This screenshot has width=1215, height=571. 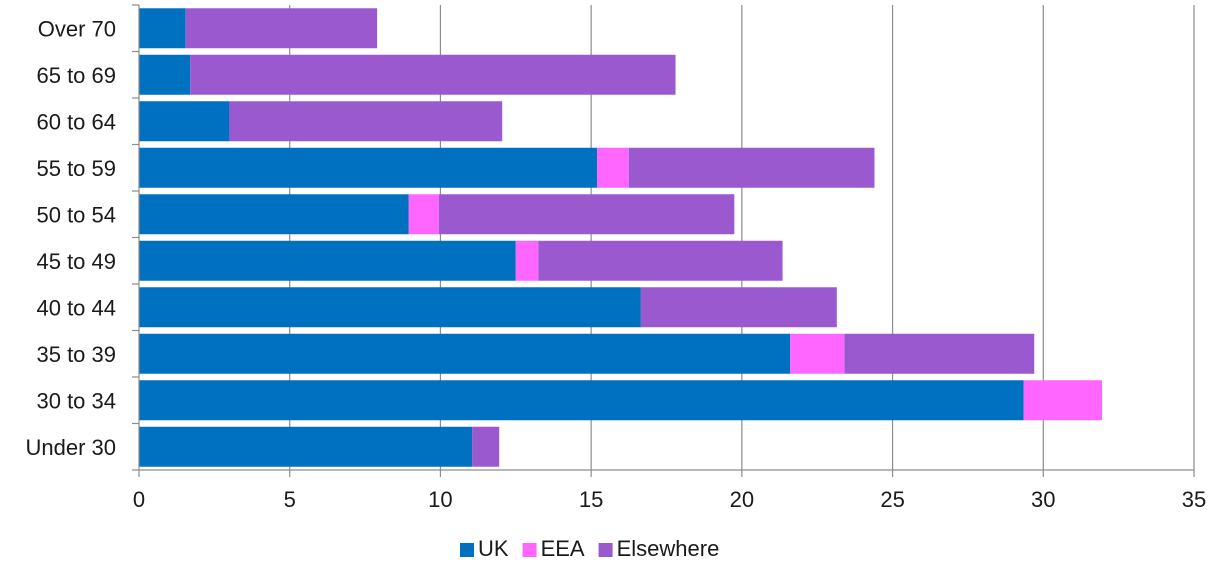 I want to click on legend-swatch-uk, so click(x=467, y=550).